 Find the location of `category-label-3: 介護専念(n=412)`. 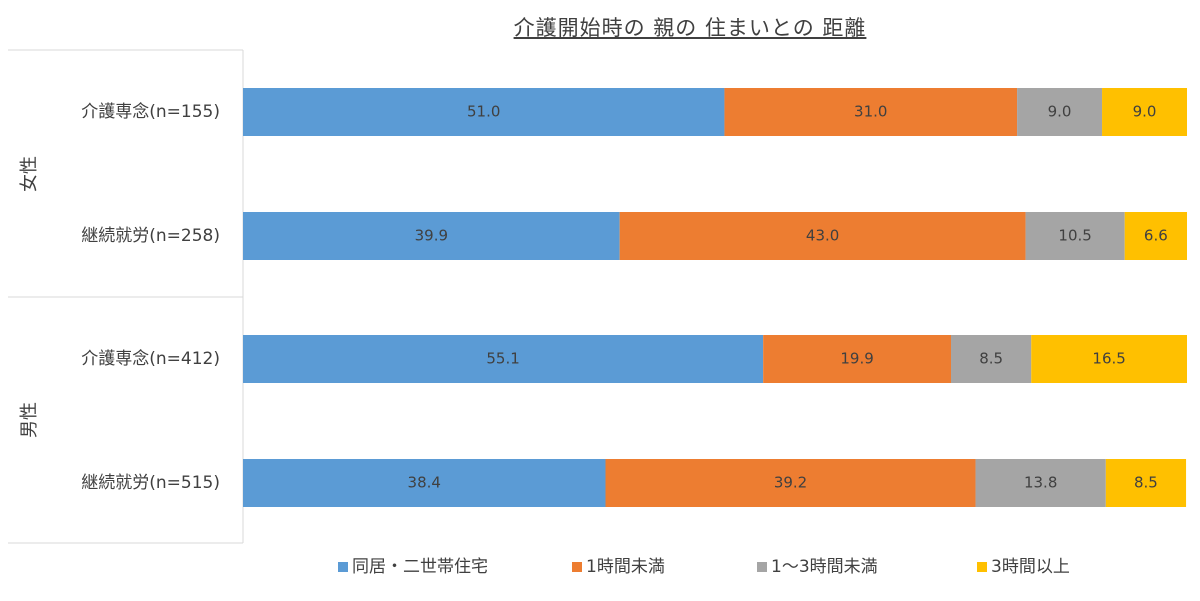

category-label-3: 介護専念(n=412) is located at coordinates (150, 358).